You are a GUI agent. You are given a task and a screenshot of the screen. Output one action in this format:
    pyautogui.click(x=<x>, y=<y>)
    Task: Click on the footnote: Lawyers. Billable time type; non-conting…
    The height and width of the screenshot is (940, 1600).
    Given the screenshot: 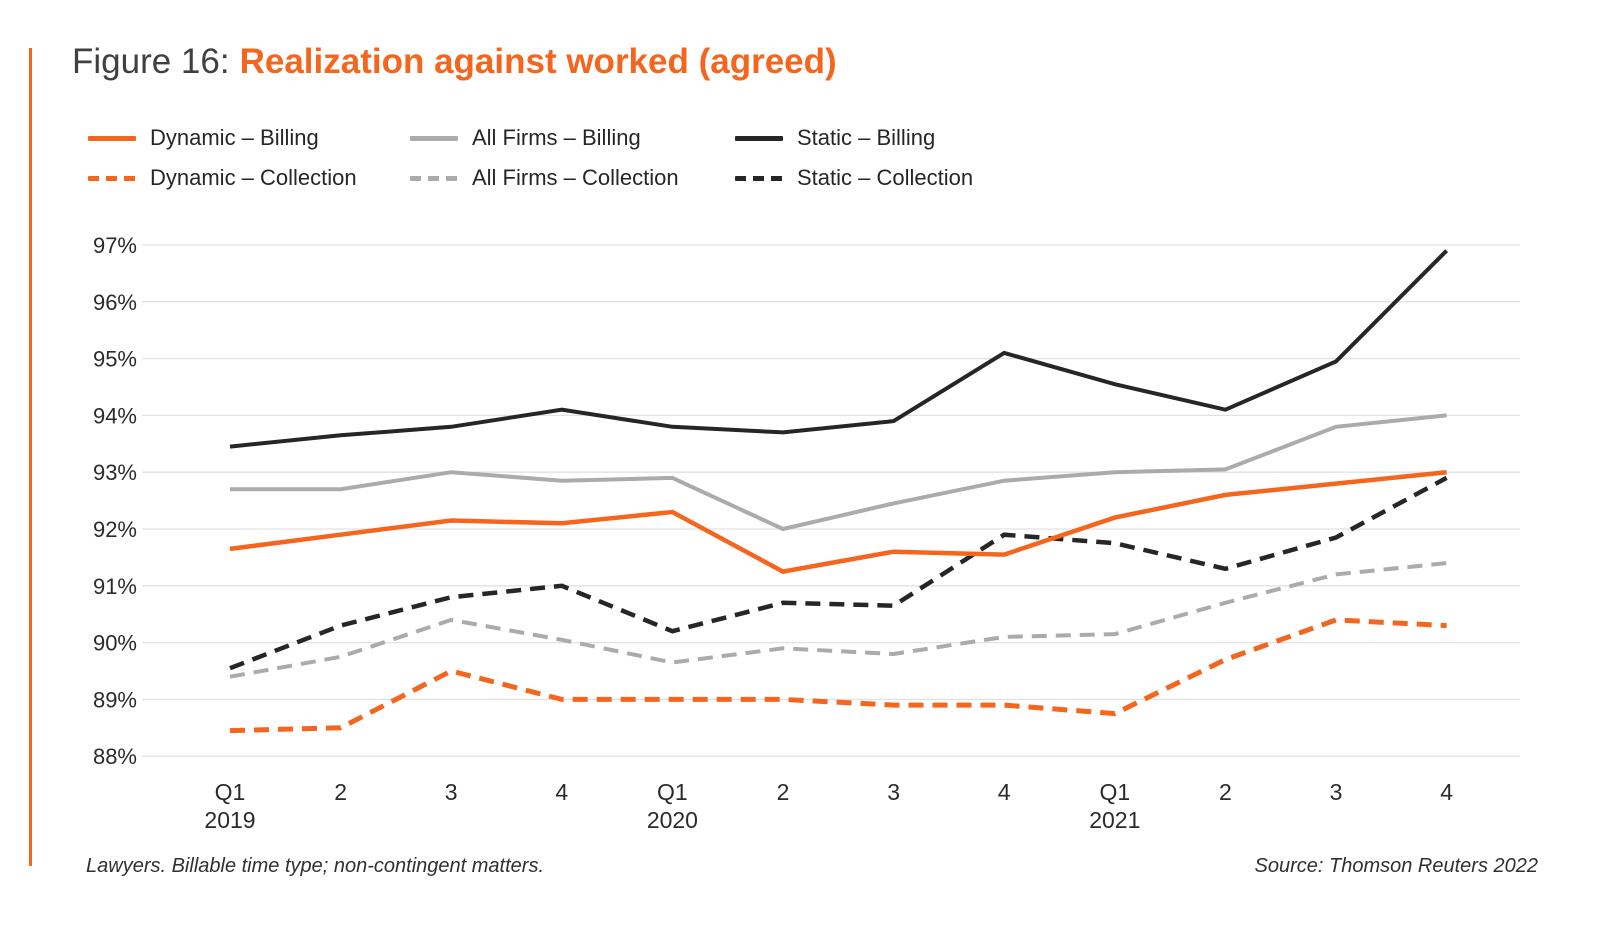 What is the action you would take?
    pyautogui.click(x=315, y=866)
    